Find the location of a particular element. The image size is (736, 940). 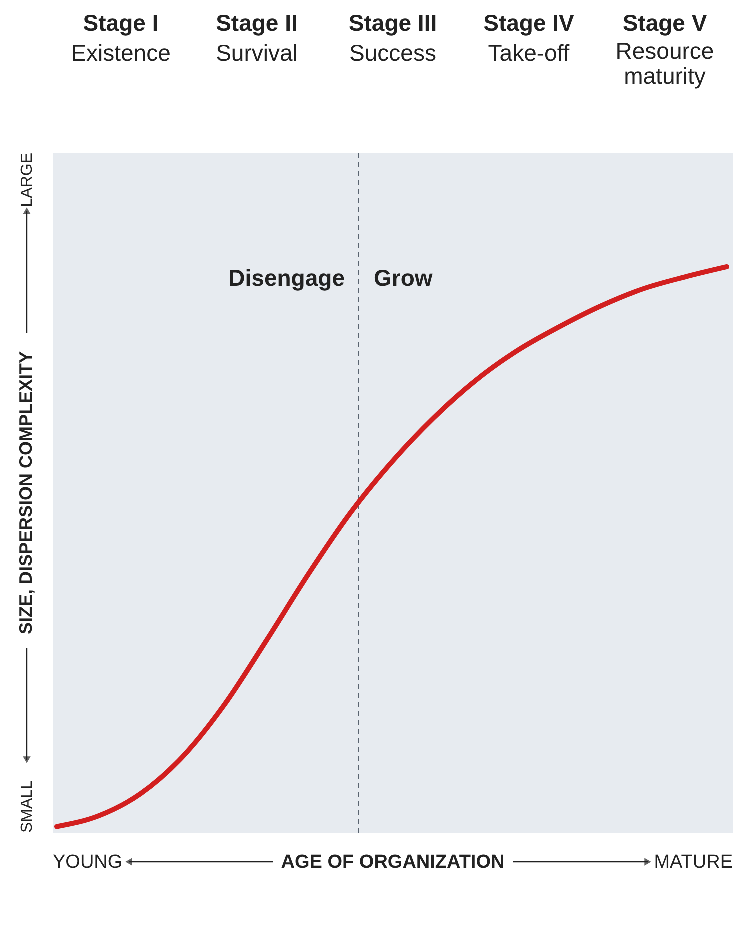

text: LARGE is located at coordinates (27, 180).